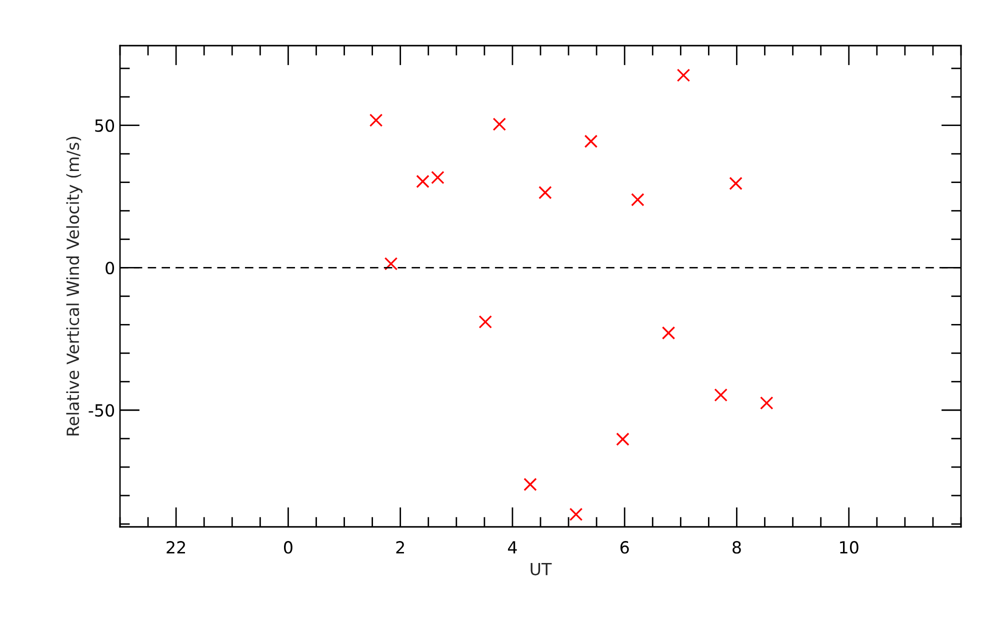 The height and width of the screenshot is (625, 1000). What do you see at coordinates (101, 410) in the screenshot?
I see `y-tick-label: -50` at bounding box center [101, 410].